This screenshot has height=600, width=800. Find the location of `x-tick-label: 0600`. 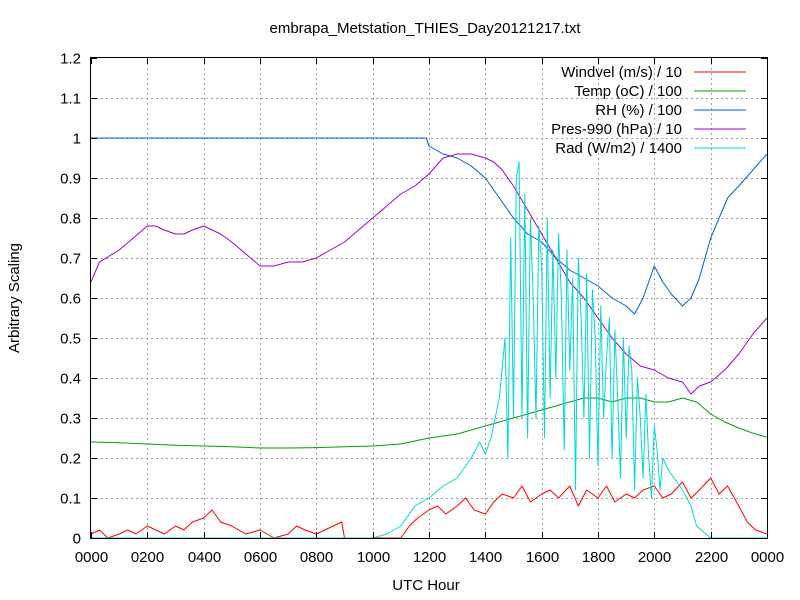

x-tick-label: 0600 is located at coordinates (260, 557).